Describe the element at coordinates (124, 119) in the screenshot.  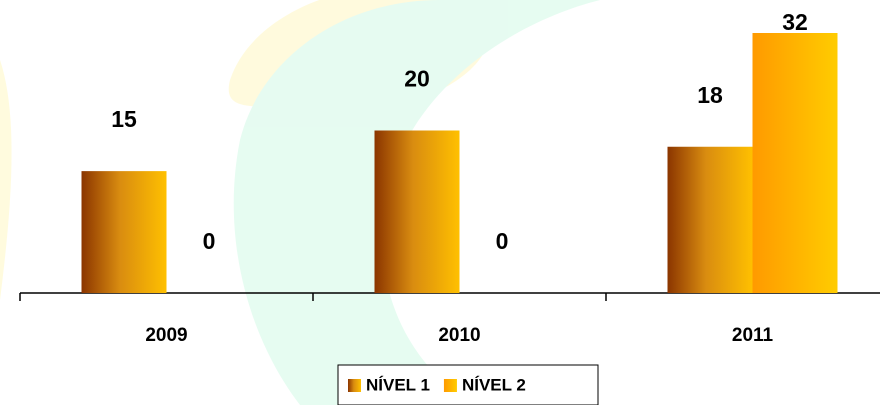
I see `data-label: 15` at that location.